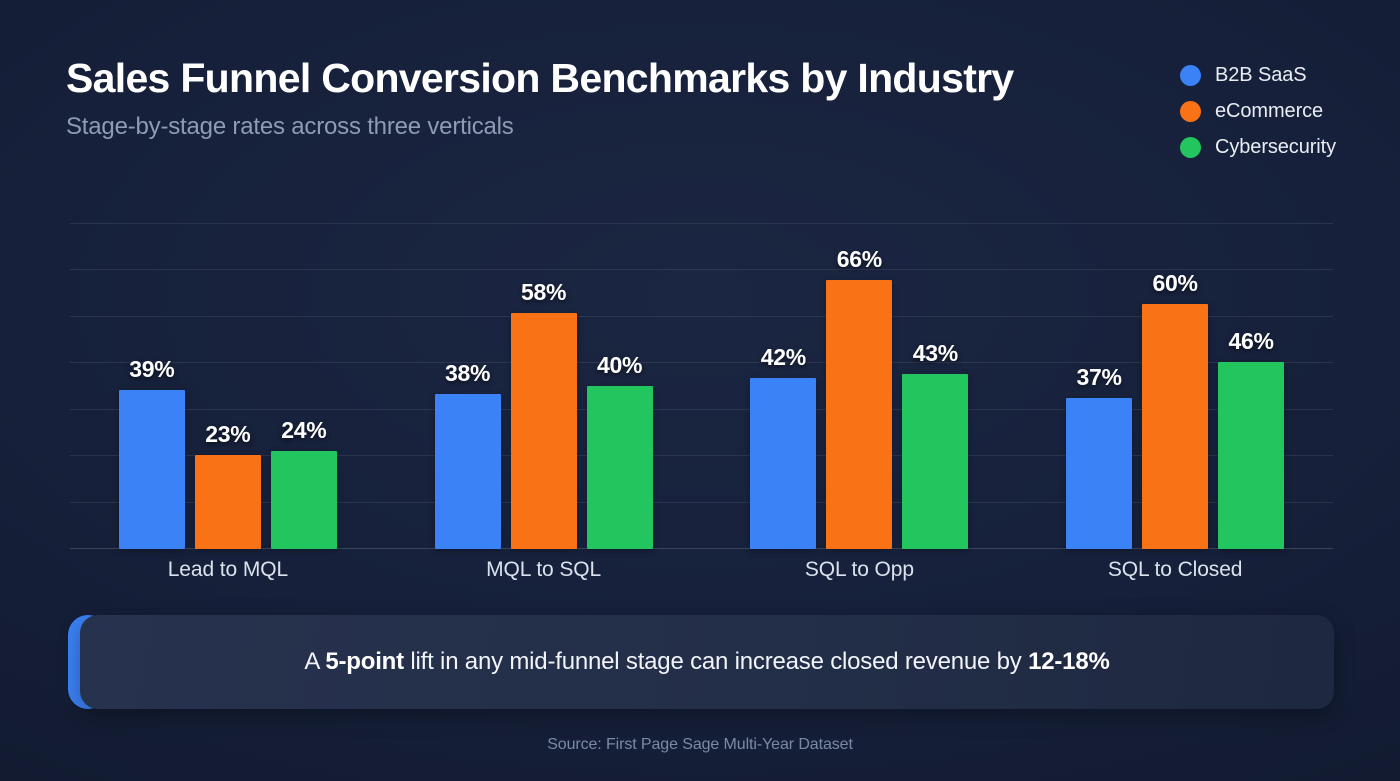 The width and height of the screenshot is (1400, 781). I want to click on callout-plain: A, so click(315, 661).